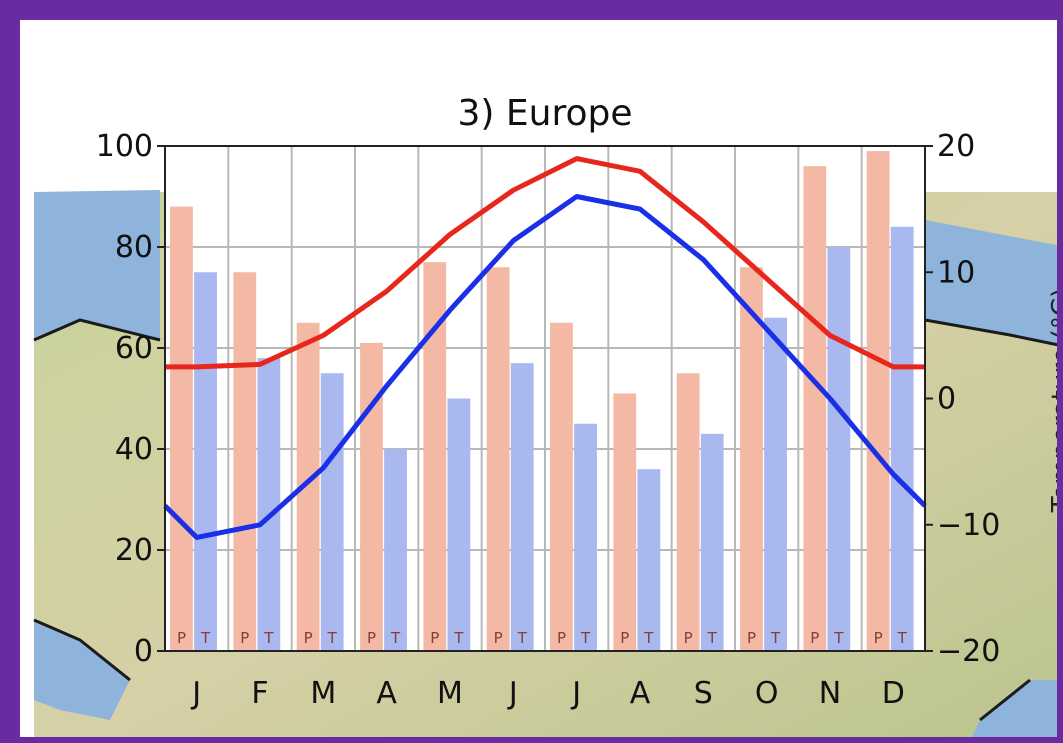  I want to click on month-label: F, so click(259, 693).